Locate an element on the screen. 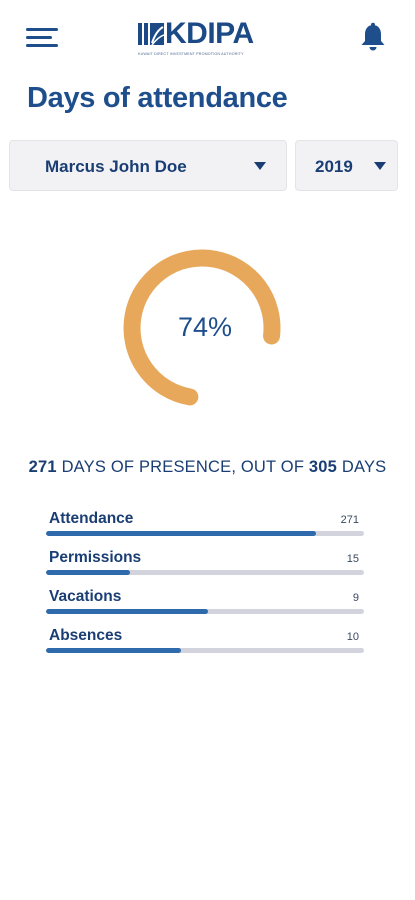  attendance-gauge is located at coordinates (202, 328).